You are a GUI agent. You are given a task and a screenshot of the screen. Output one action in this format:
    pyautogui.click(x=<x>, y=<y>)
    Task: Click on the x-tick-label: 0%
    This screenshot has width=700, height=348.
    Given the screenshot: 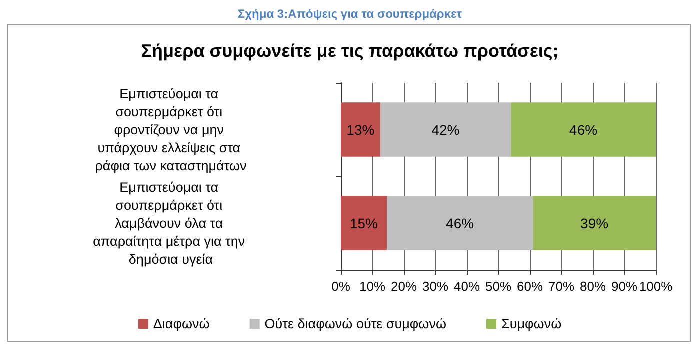 What is the action you would take?
    pyautogui.click(x=341, y=286)
    